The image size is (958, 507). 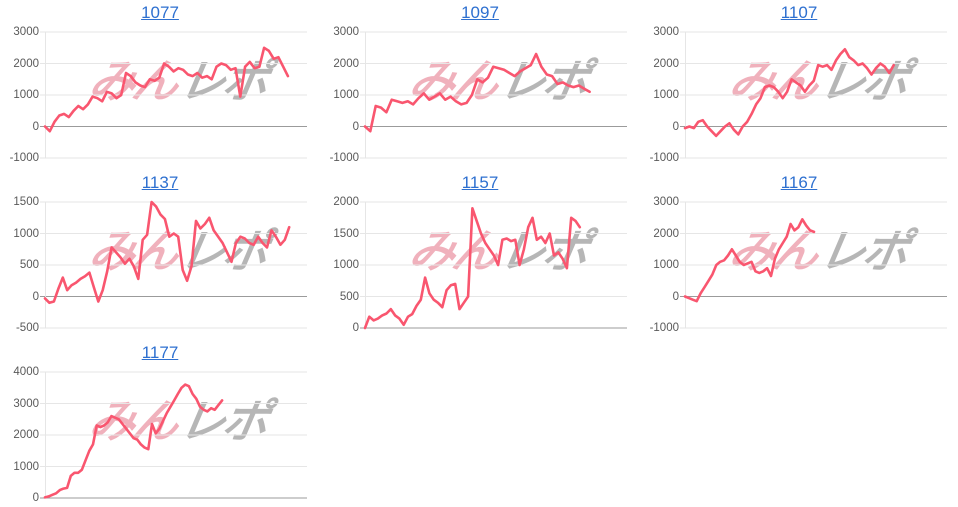 I want to click on plot-area: 2000 1500 1000 500 0 みんレポ, so click(x=473, y=265).